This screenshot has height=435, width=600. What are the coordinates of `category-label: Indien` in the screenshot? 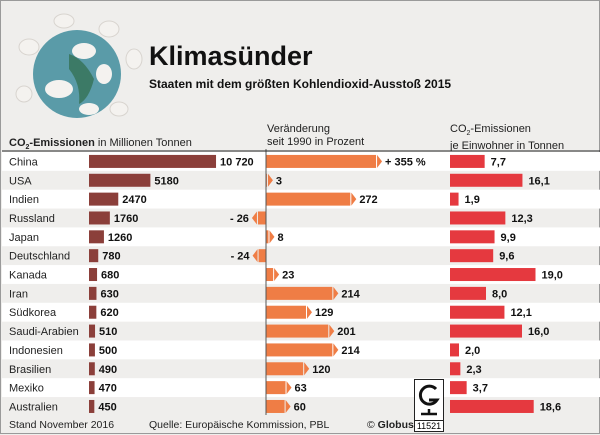 It's located at (24, 200).